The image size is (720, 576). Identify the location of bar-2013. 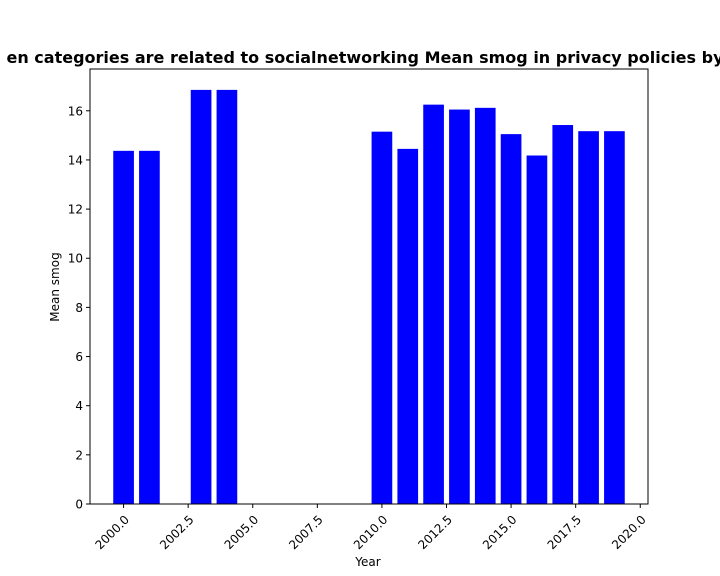
(459, 307).